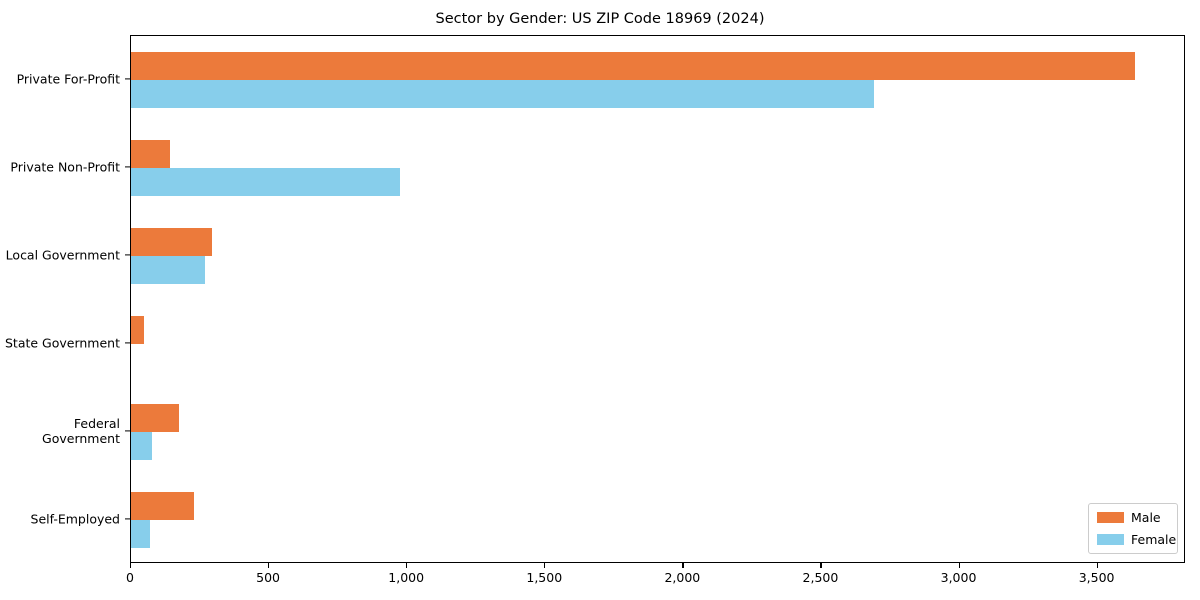  I want to click on bar-male-local-government, so click(172, 242).